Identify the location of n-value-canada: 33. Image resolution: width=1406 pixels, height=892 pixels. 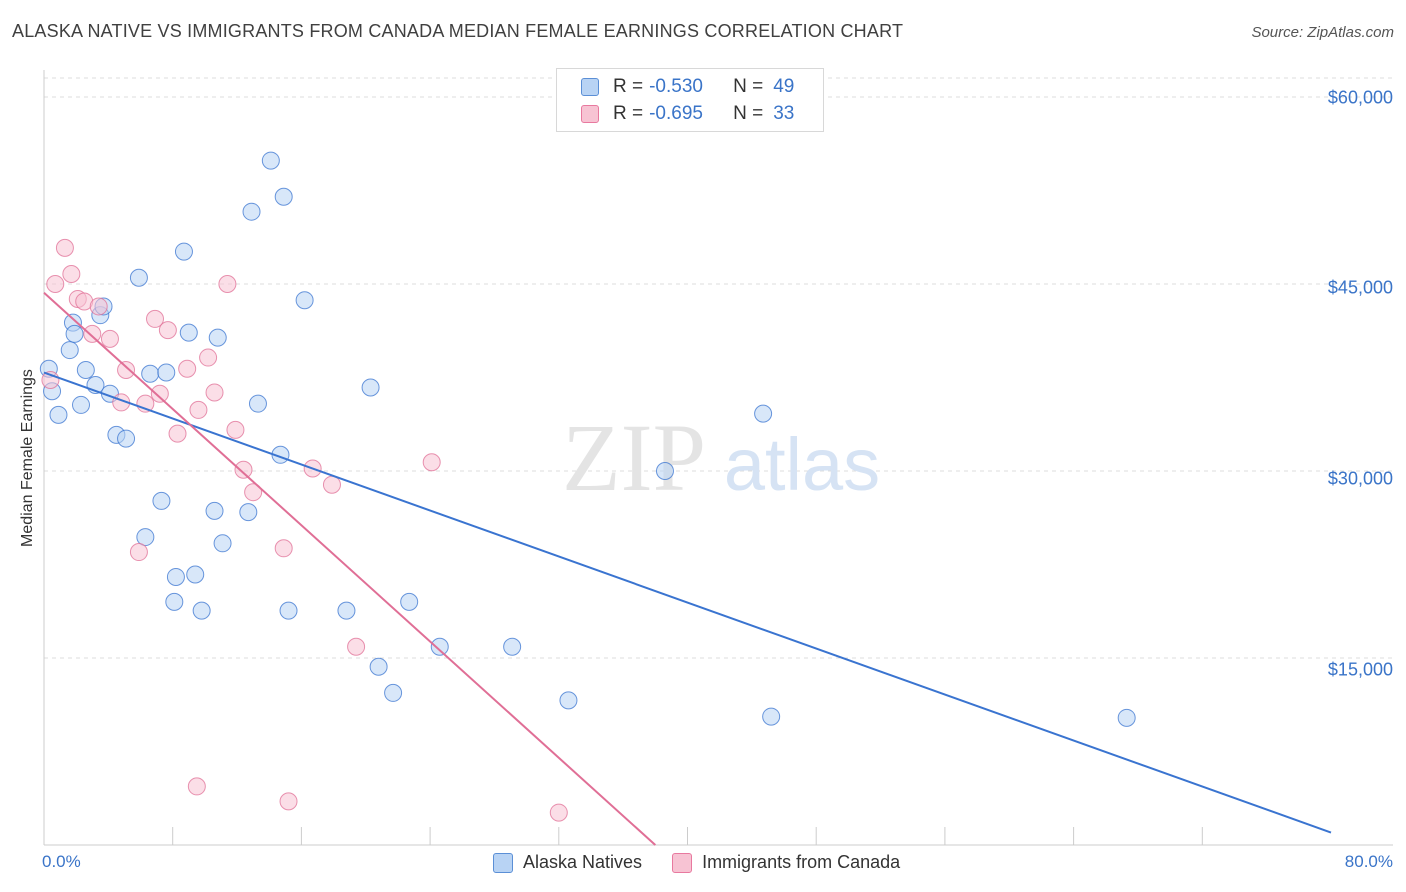
(784, 113).